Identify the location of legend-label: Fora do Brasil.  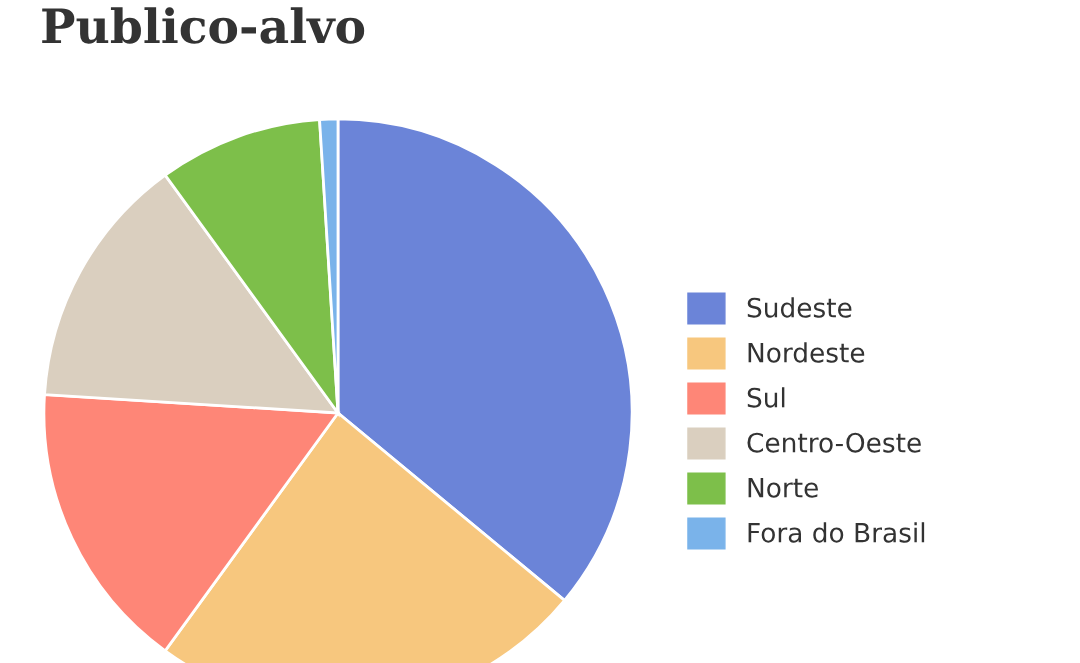
(836, 532).